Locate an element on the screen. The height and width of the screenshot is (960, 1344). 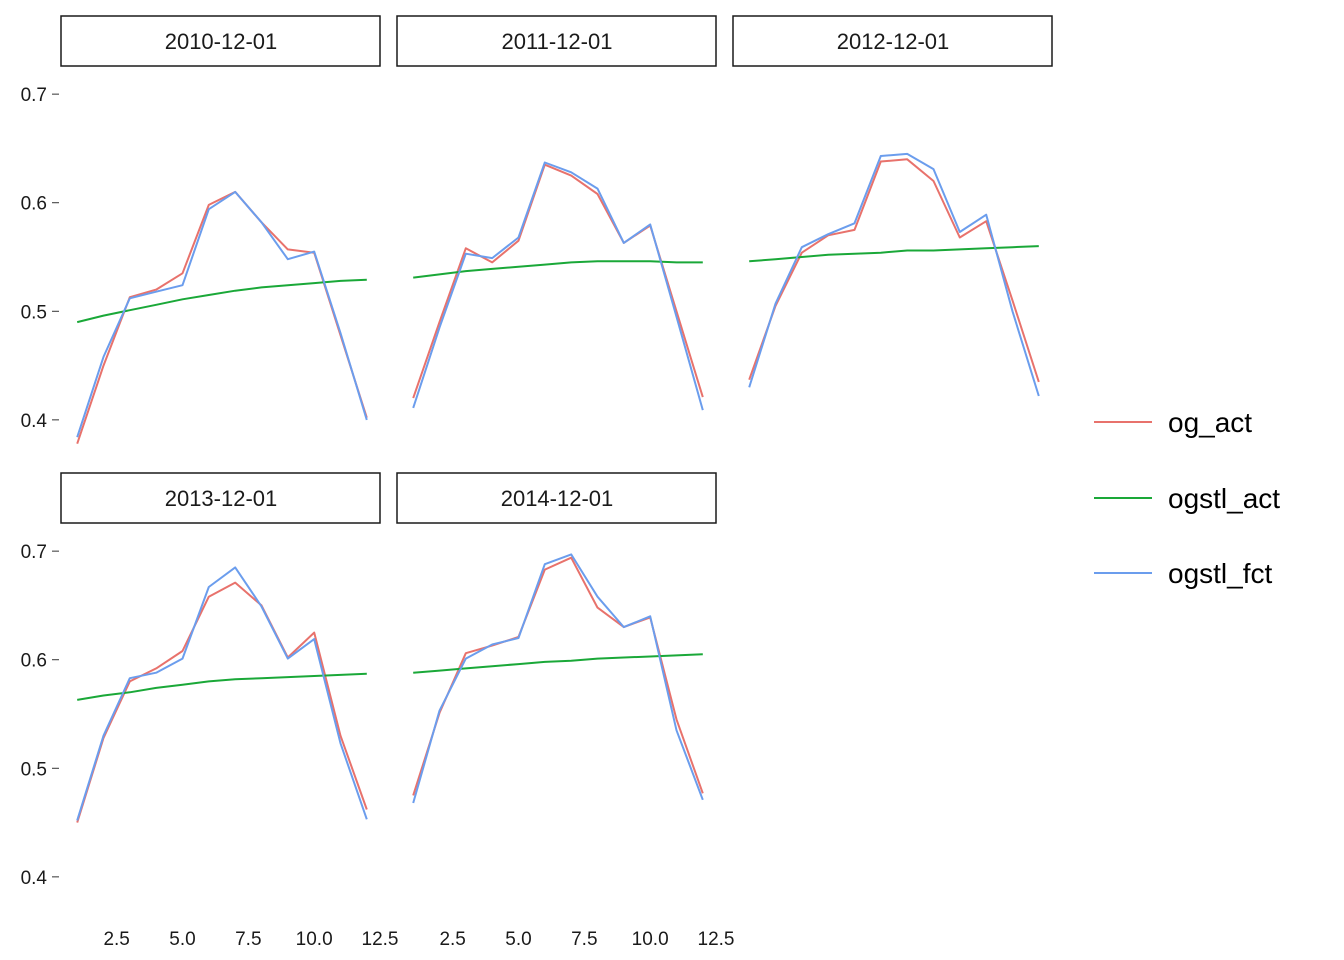
facet-panel: 2013-12-01 is located at coordinates (220, 647).